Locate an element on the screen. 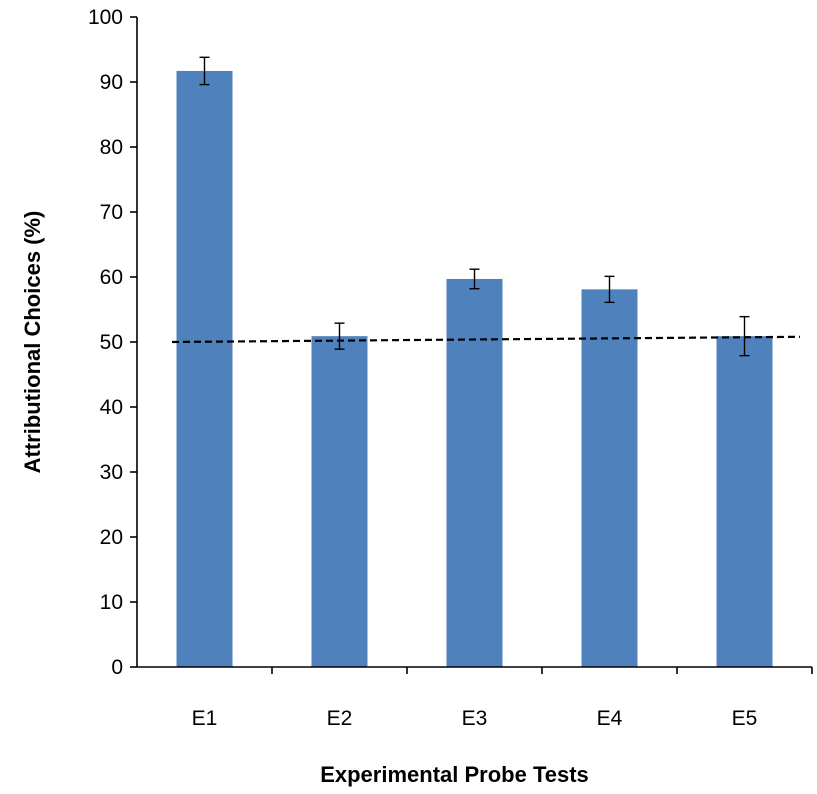 The width and height of the screenshot is (817, 794). error-bar-E1 is located at coordinates (204, 71).